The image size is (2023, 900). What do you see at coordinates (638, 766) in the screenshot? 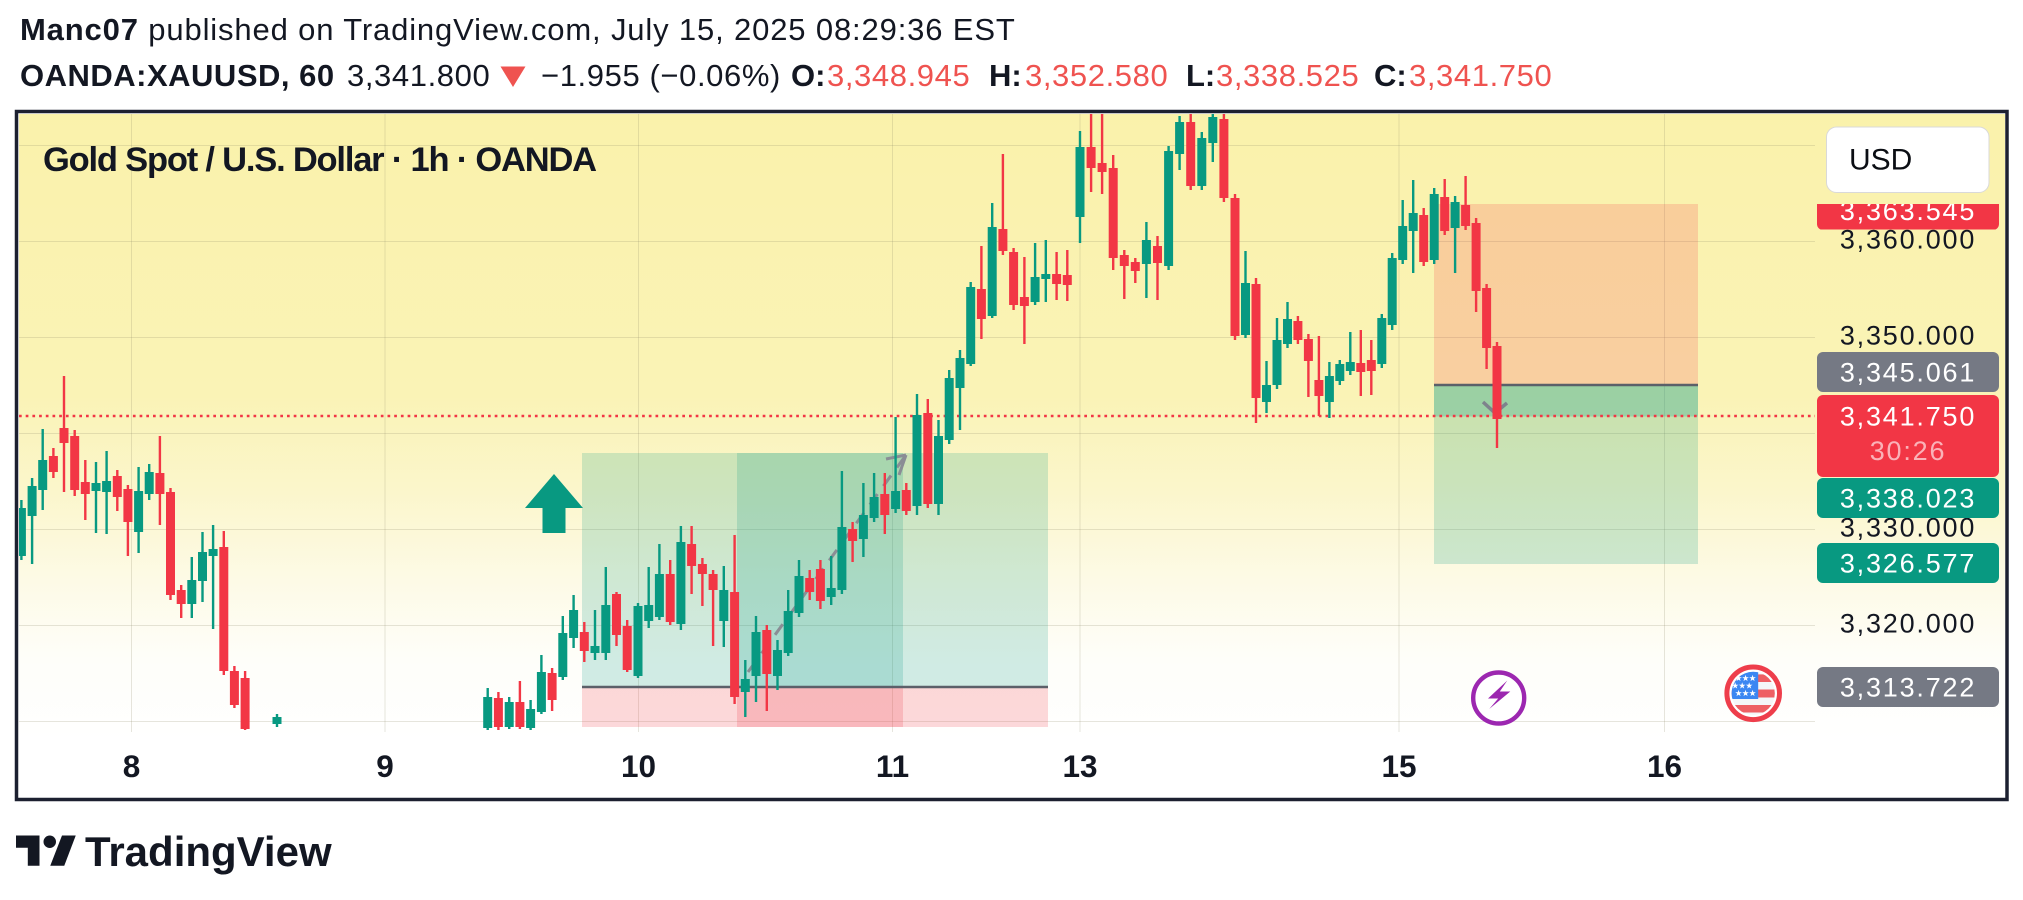
I see `svg-text: 10` at bounding box center [638, 766].